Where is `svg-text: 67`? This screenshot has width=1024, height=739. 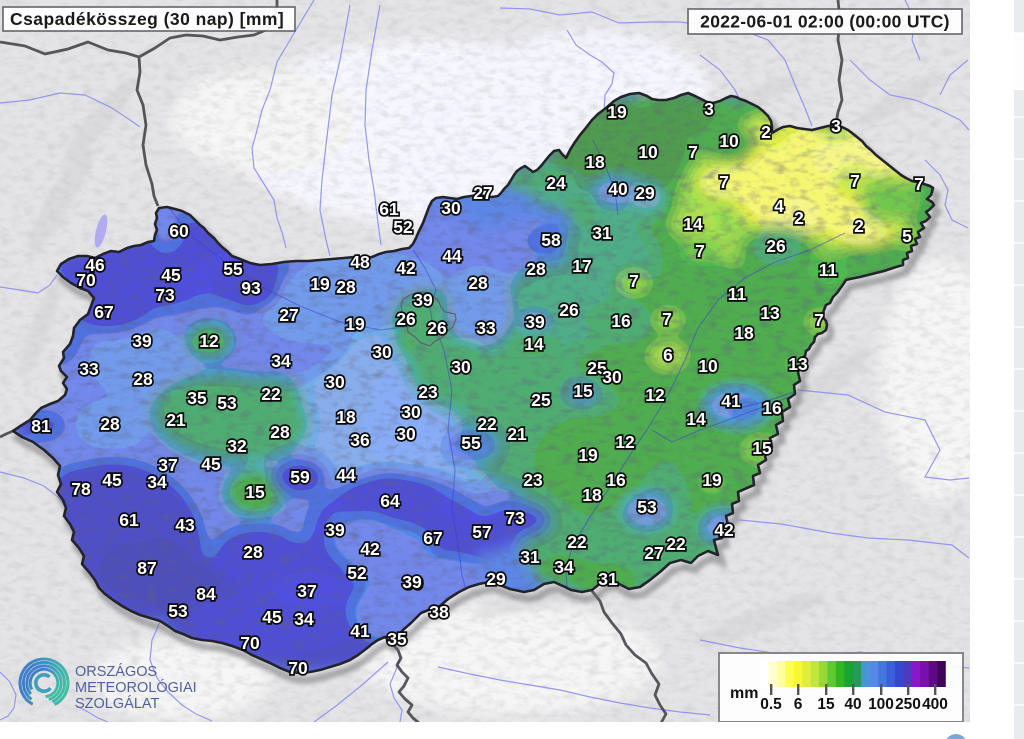
svg-text: 67 is located at coordinates (103, 312).